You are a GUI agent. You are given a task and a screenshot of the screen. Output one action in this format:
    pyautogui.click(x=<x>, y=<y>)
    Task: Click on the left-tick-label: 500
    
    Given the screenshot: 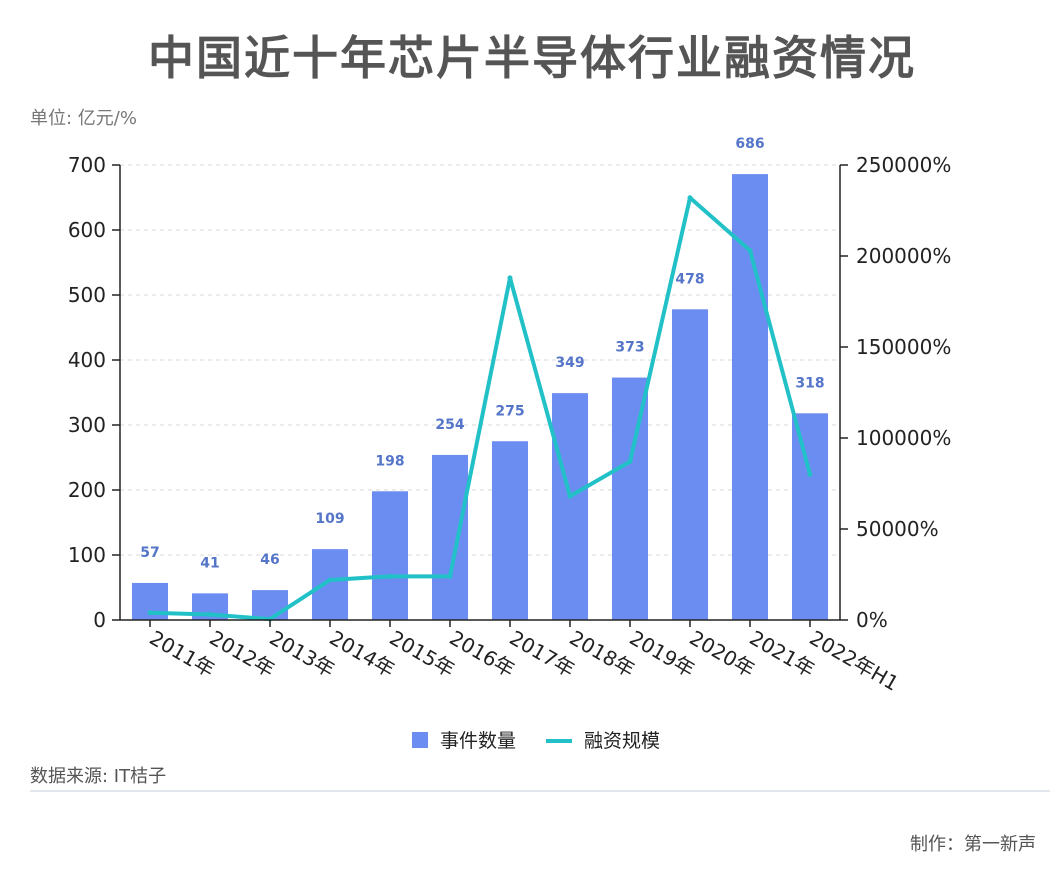 What is the action you would take?
    pyautogui.click(x=87, y=295)
    